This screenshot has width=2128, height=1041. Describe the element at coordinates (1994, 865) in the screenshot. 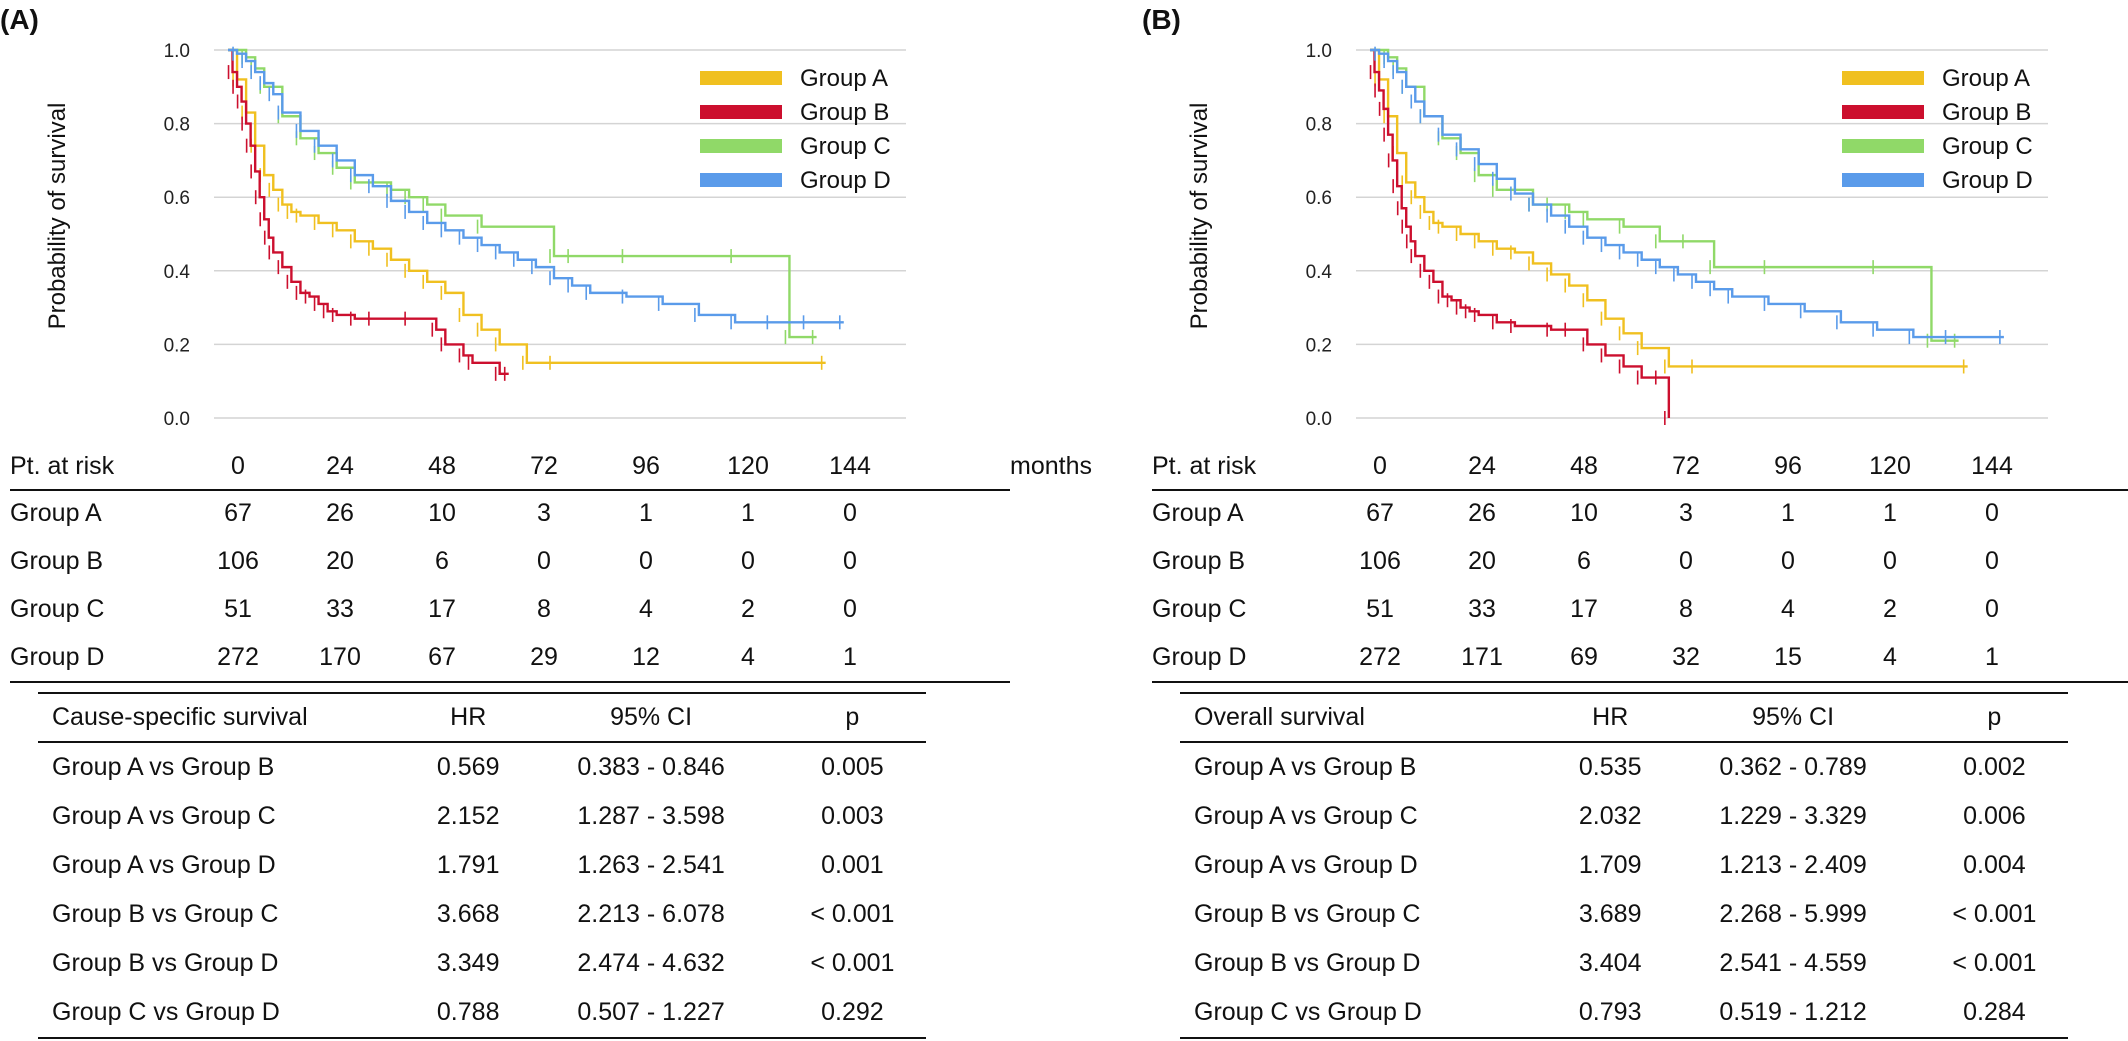

I see `hr-cell: 0.004` at that location.